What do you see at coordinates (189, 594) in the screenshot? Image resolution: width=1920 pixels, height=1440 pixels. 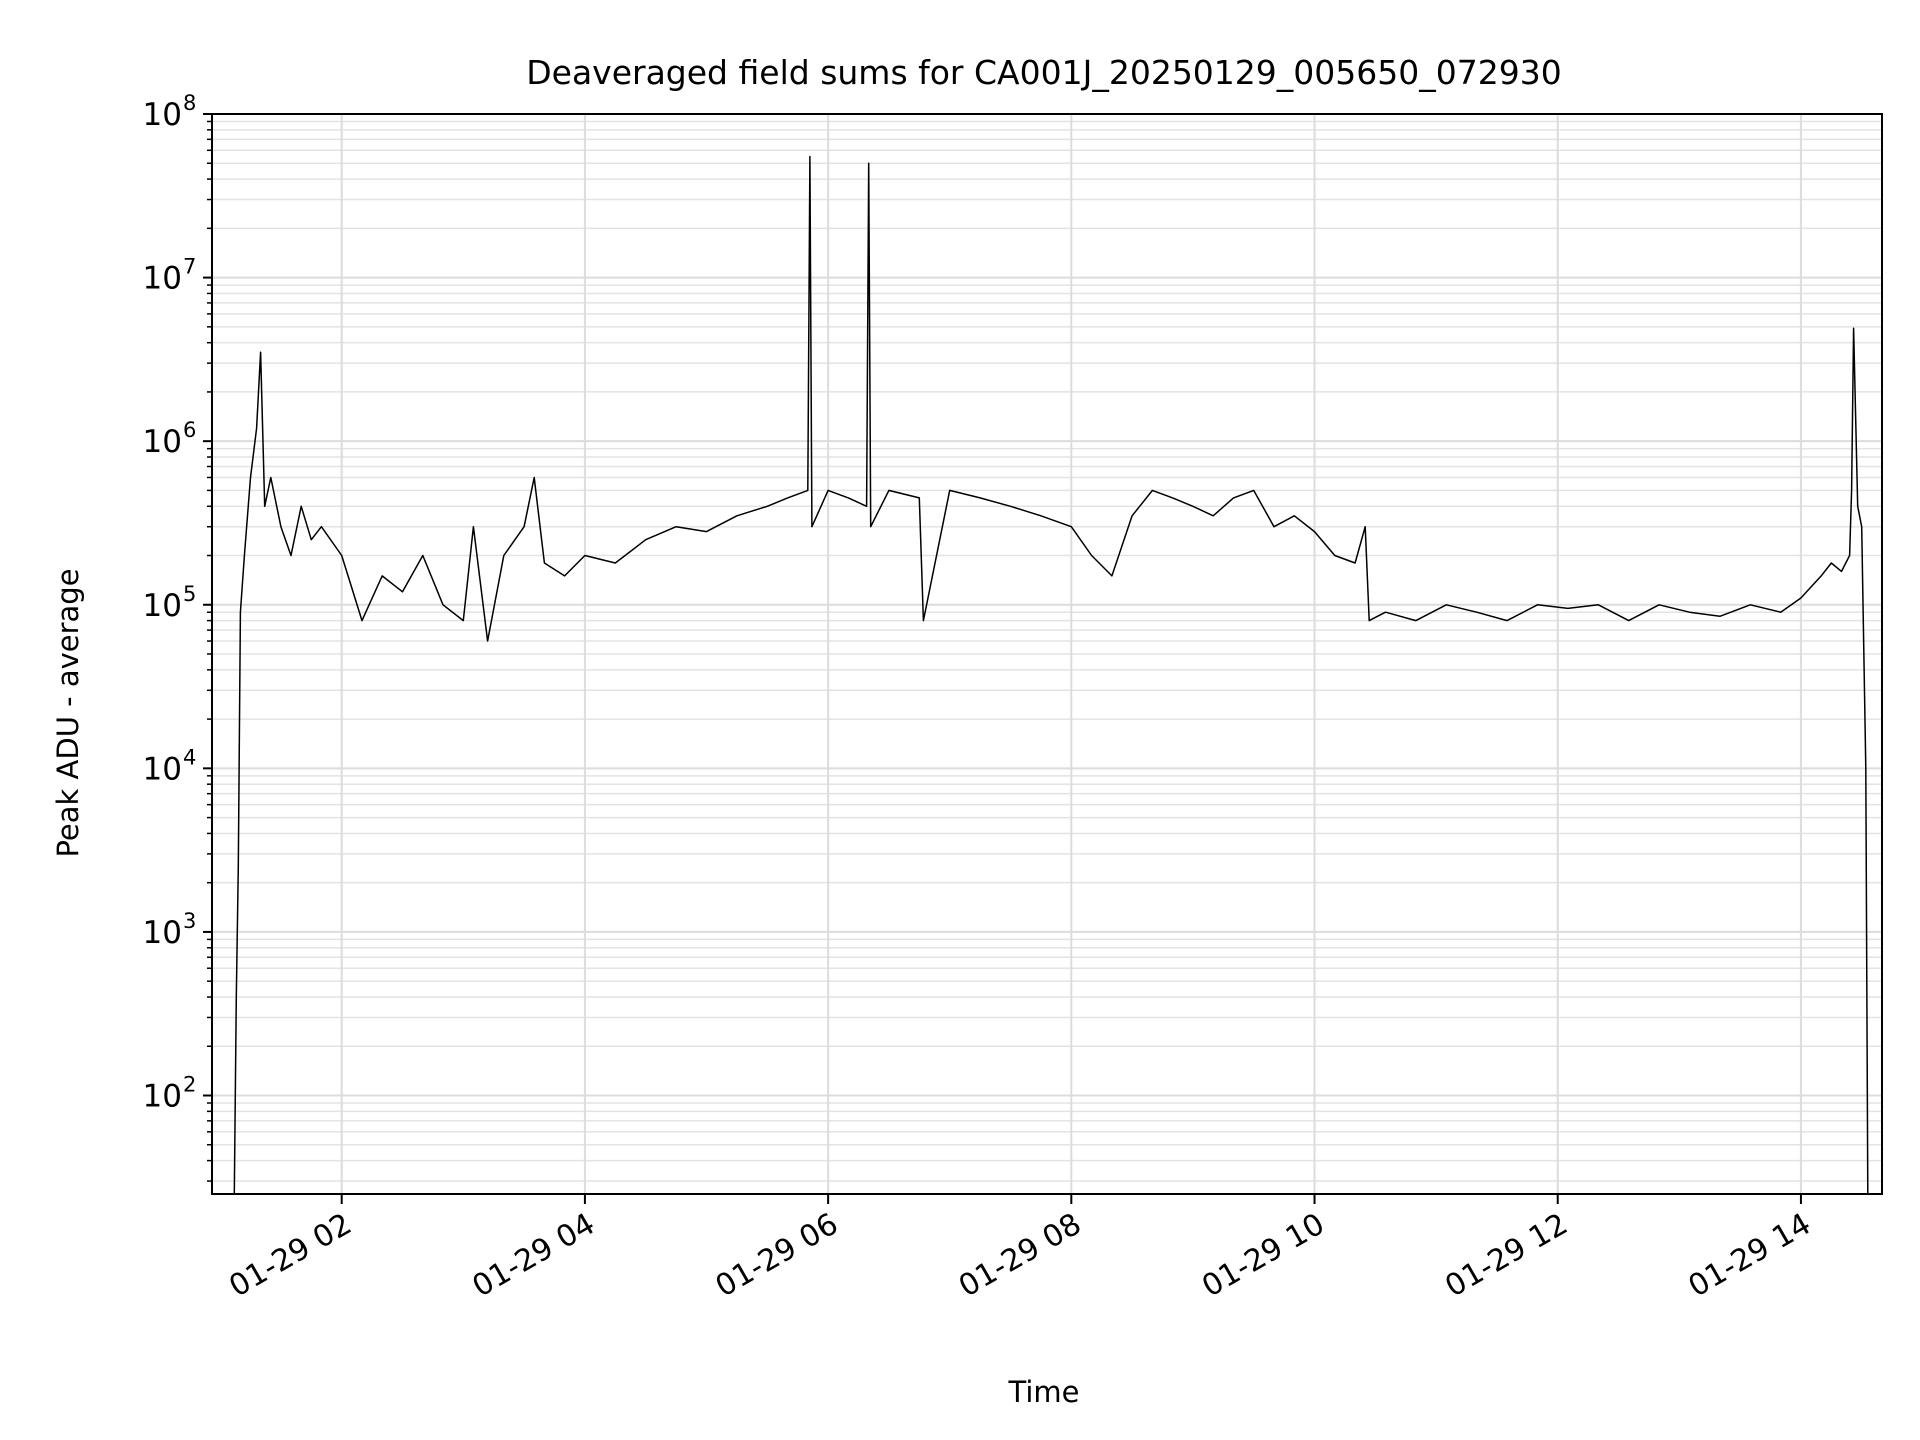 I see `y-tick-exponent: 5` at bounding box center [189, 594].